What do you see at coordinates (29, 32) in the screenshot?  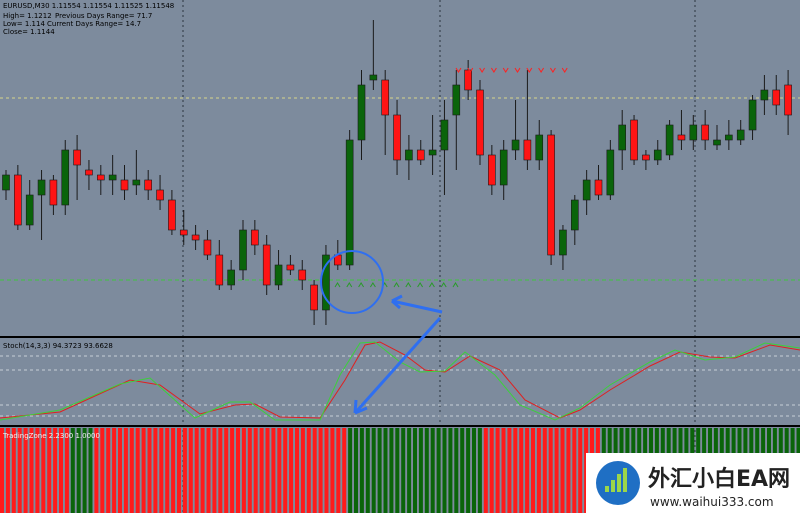 I see `info-text: Close= 1.1144` at bounding box center [29, 32].